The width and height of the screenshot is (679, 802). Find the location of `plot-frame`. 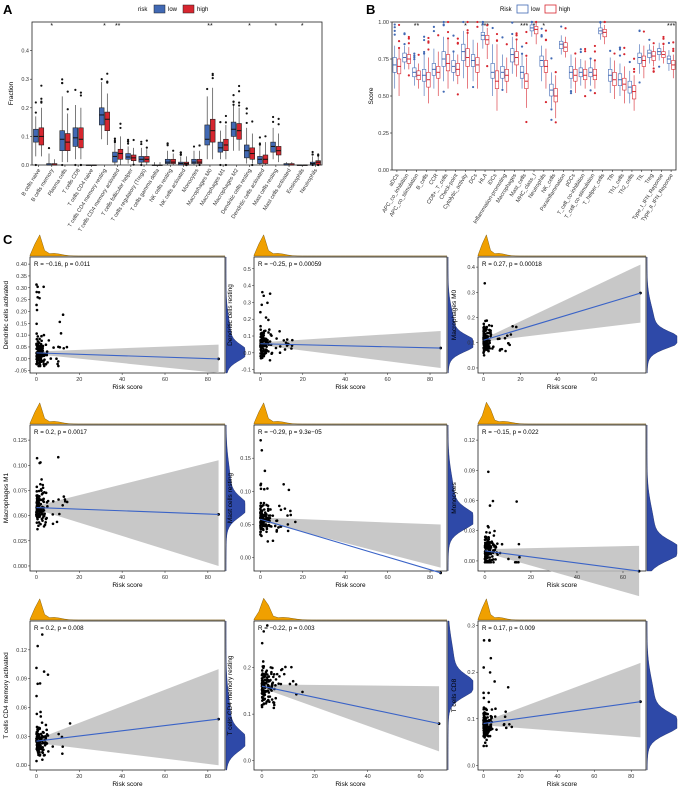

plot-frame is located at coordinates (127, 498).